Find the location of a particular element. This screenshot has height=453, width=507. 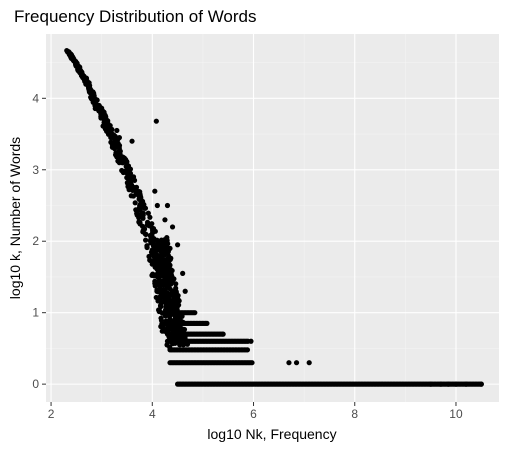

x-tick-label: 8 is located at coordinates (354, 414).